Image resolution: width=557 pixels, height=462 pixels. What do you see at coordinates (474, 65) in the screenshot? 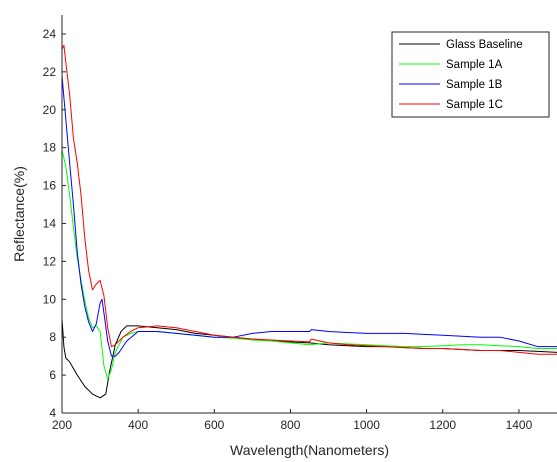
I see `legend-label: Sample 1A` at bounding box center [474, 65].